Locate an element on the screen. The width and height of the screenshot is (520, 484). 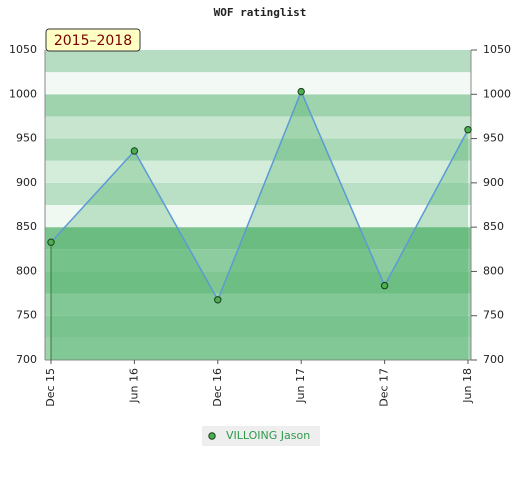
annotation: 2015–2018 is located at coordinates (93, 41).